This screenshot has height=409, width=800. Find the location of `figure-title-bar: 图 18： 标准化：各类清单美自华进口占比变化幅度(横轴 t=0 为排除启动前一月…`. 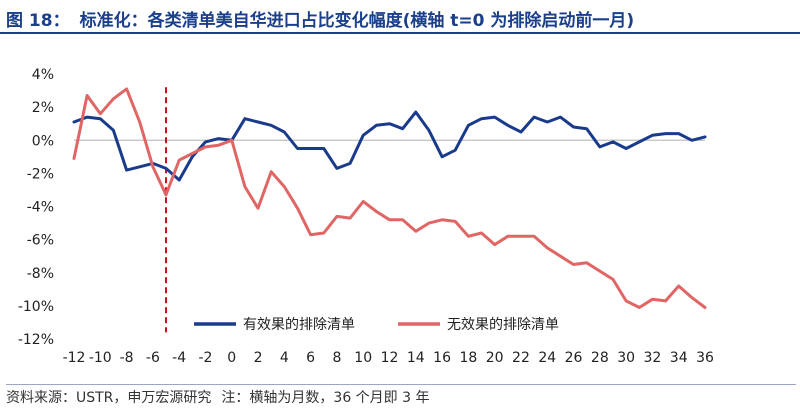

figure-title-bar: 图 18： 标准化：各类清单美自华进口占比变化幅度(横轴 t=0 为排除启动前一月… is located at coordinates (400, 17).